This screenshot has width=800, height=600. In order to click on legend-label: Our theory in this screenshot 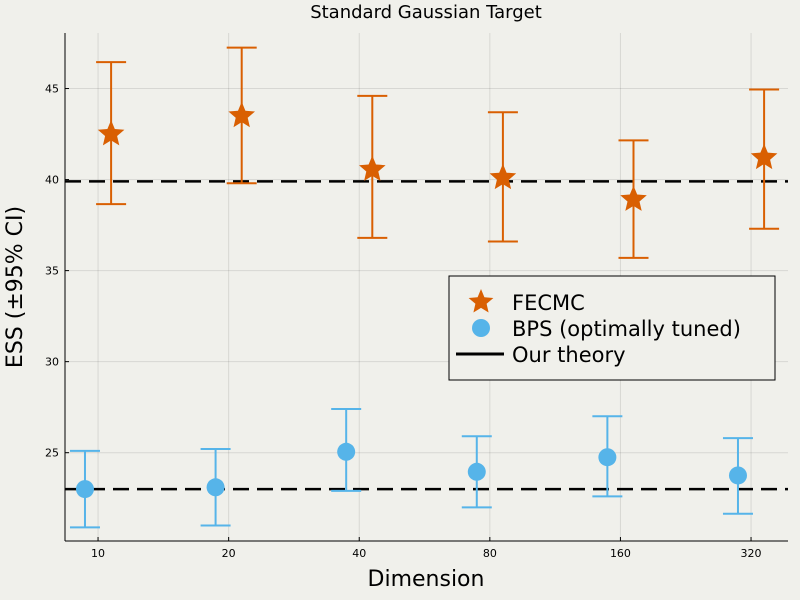, I will do `click(569, 355)`.